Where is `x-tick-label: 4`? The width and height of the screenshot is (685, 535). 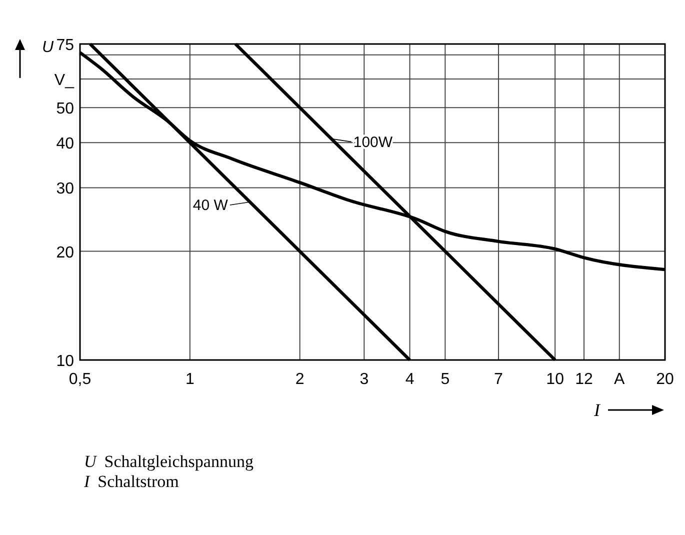
x-tick-label: 4 is located at coordinates (409, 379).